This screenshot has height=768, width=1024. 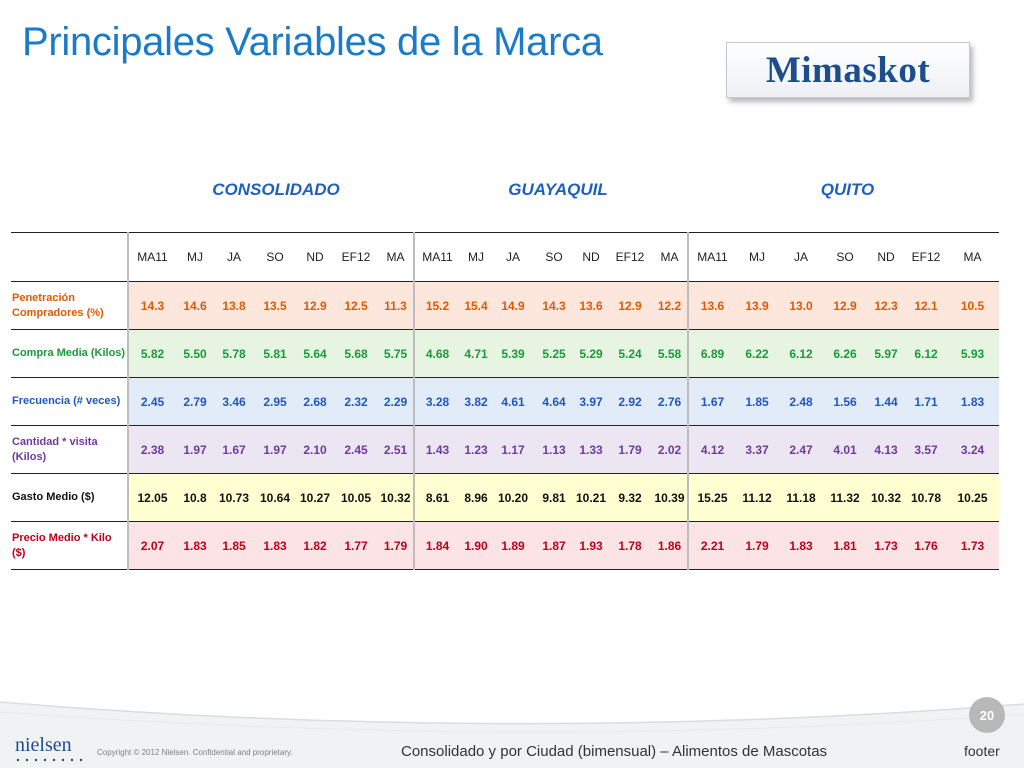 What do you see at coordinates (886, 353) in the screenshot?
I see `metric-value: 5.97` at bounding box center [886, 353].